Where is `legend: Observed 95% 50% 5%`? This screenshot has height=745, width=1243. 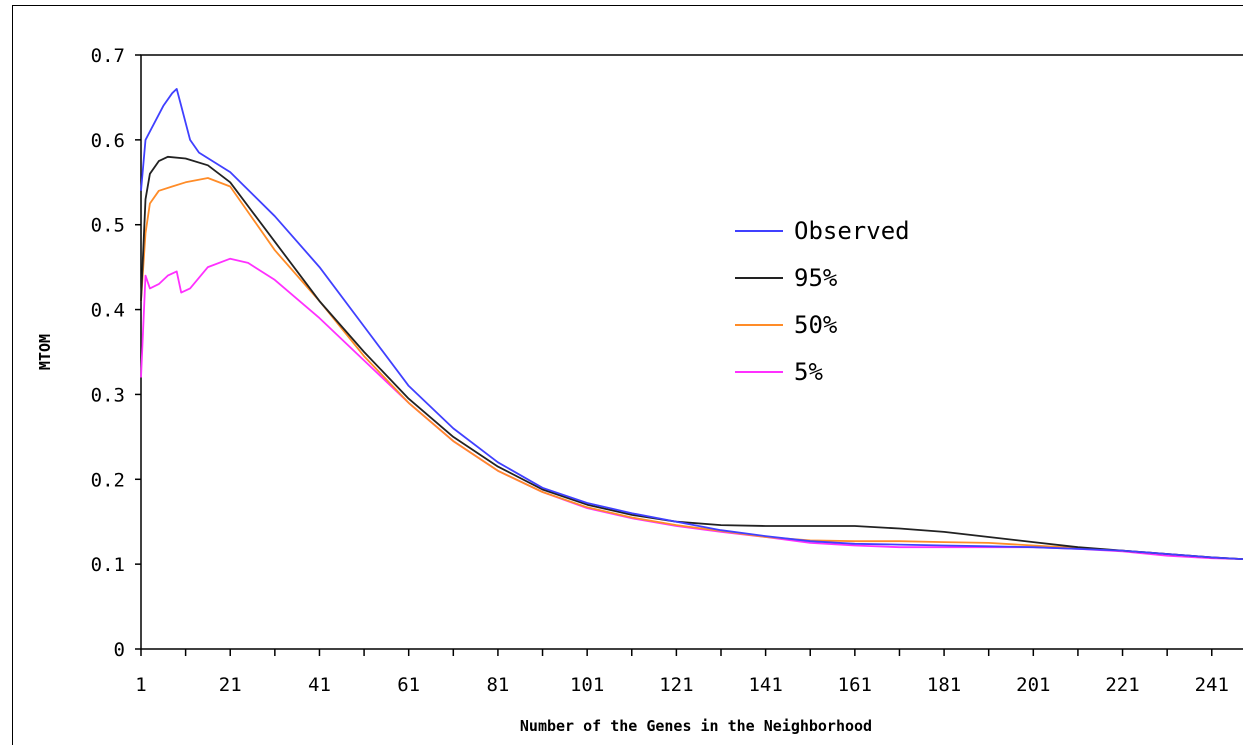
legend: Observed 95% 50% 5% is located at coordinates (822, 301).